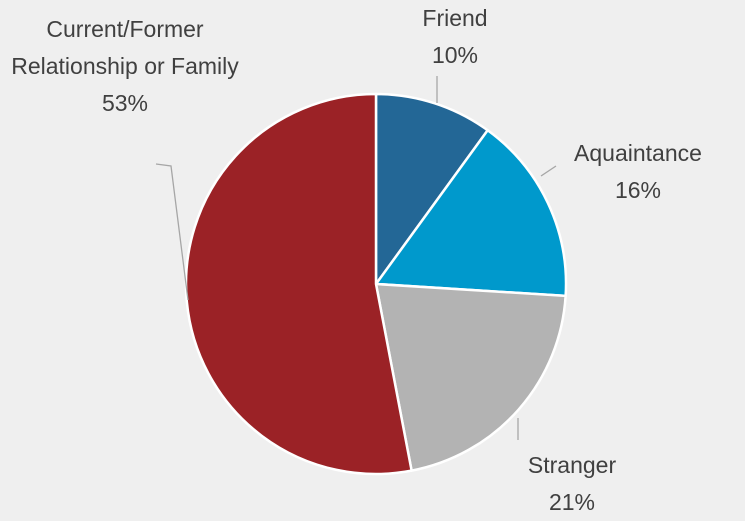 The height and width of the screenshot is (521, 745). What do you see at coordinates (638, 190) in the screenshot?
I see `value-label: 16%` at bounding box center [638, 190].